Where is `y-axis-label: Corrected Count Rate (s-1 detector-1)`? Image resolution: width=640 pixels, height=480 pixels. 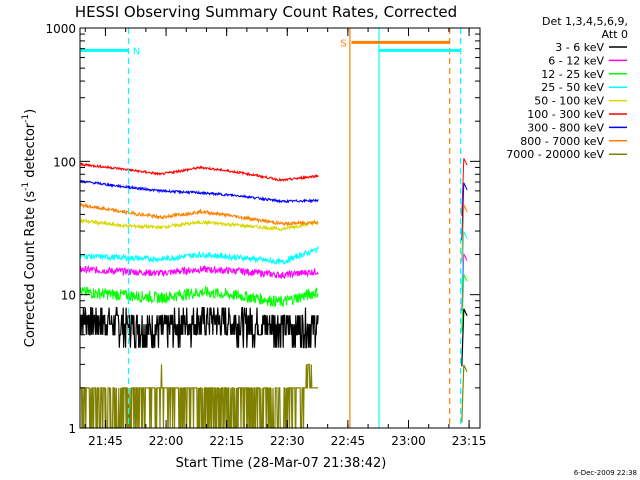
y-axis-label: Corrected Count Rate (s-1 detector-1) is located at coordinates (29, 228).